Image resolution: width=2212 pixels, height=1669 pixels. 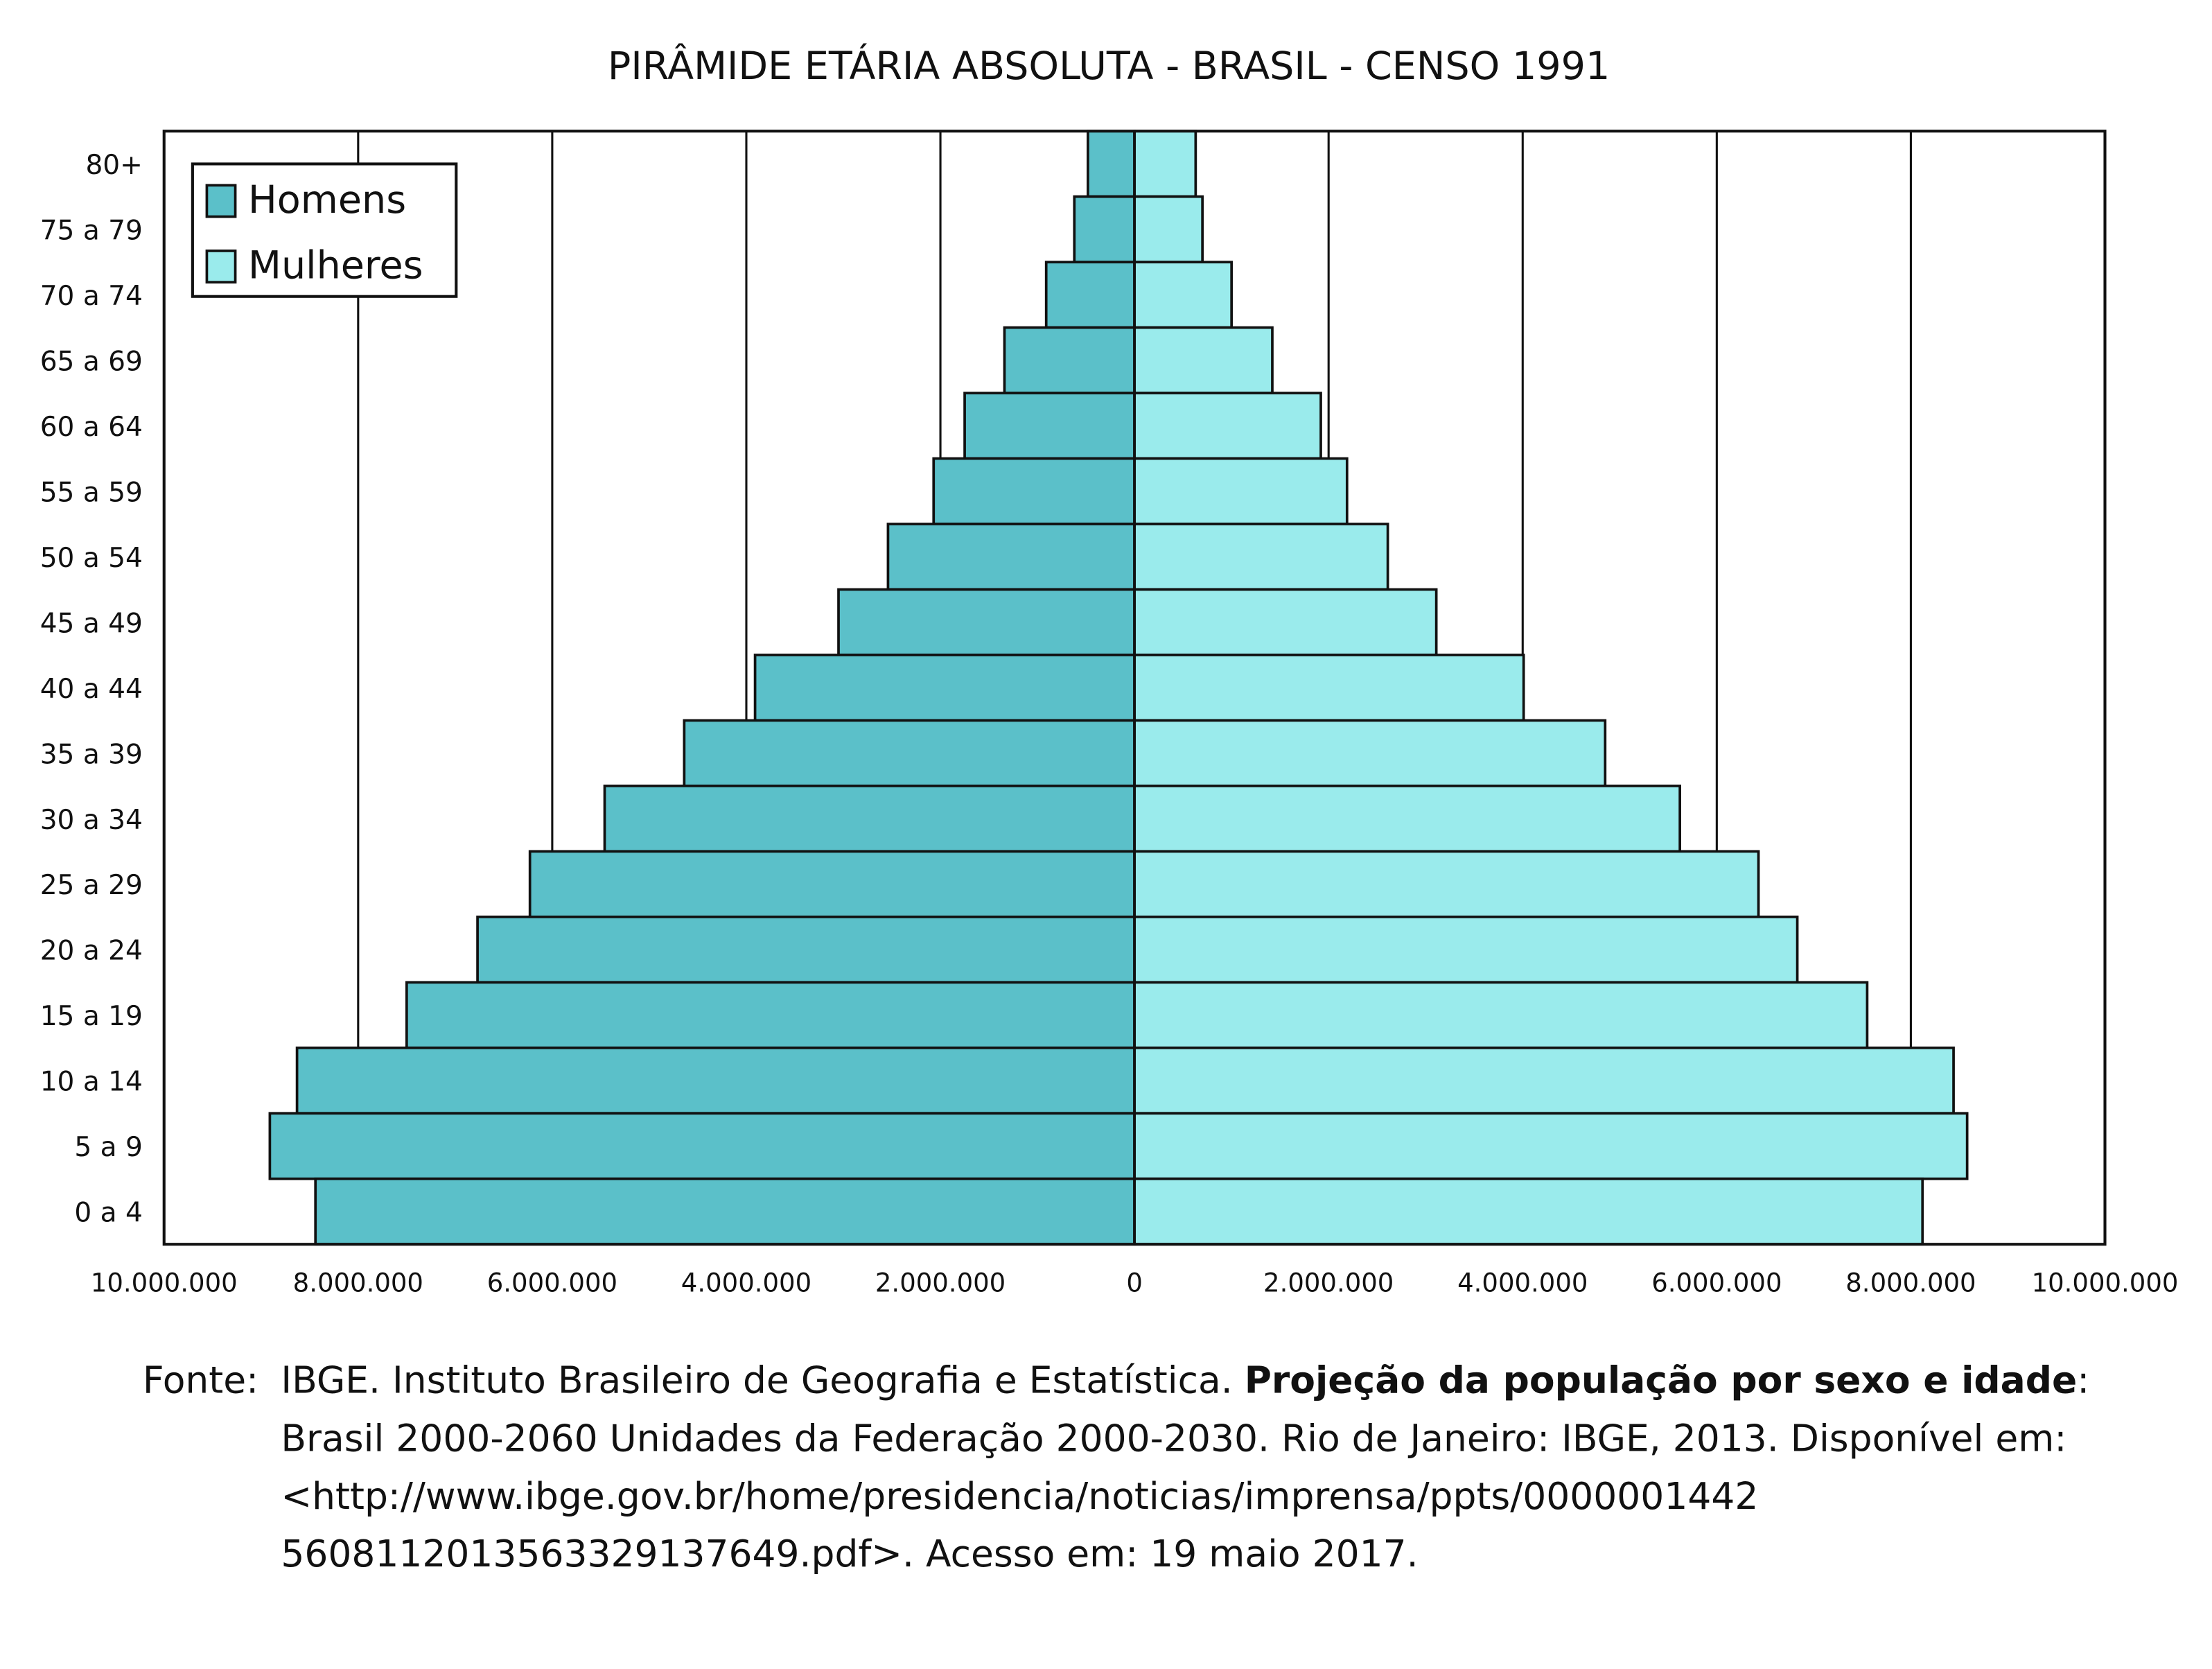 I want to click on y-tick-label: 40 a 44, so click(x=91, y=689).